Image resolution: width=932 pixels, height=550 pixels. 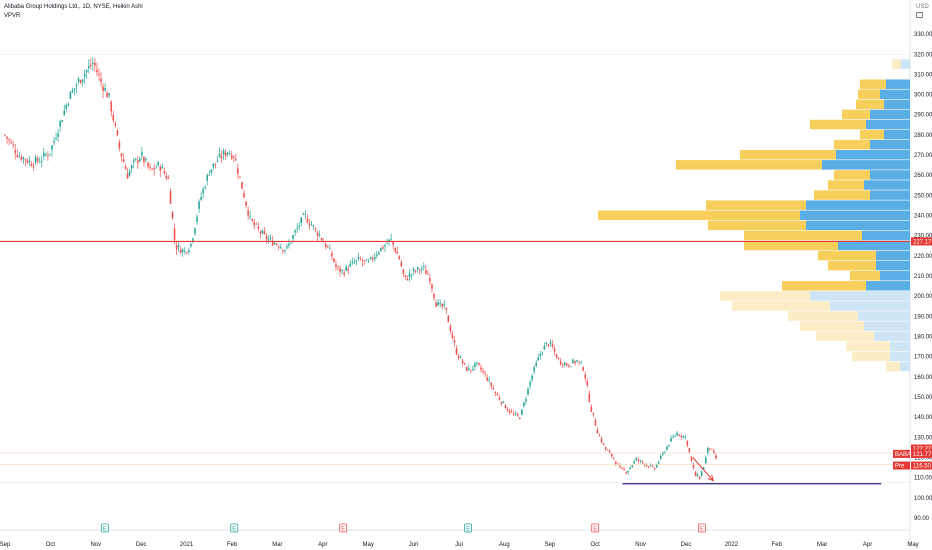 I want to click on price-tick-label: 280.00, so click(x=923, y=136).